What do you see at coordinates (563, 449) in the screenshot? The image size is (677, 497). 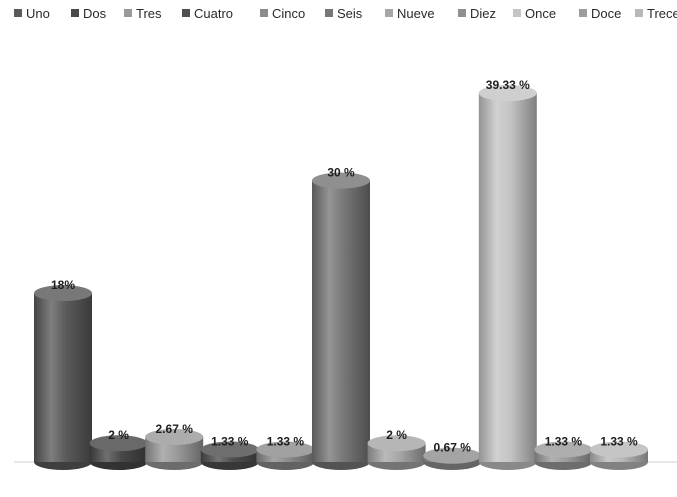 I see `bar-doce-top` at bounding box center [563, 449].